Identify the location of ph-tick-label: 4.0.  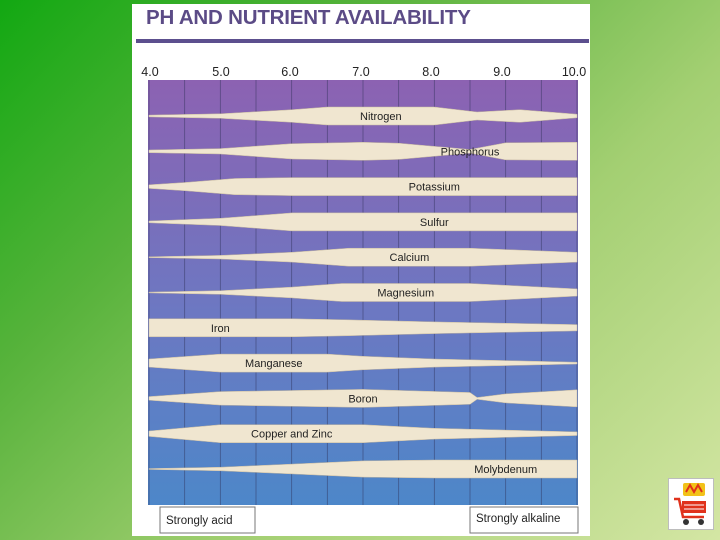
(150, 72).